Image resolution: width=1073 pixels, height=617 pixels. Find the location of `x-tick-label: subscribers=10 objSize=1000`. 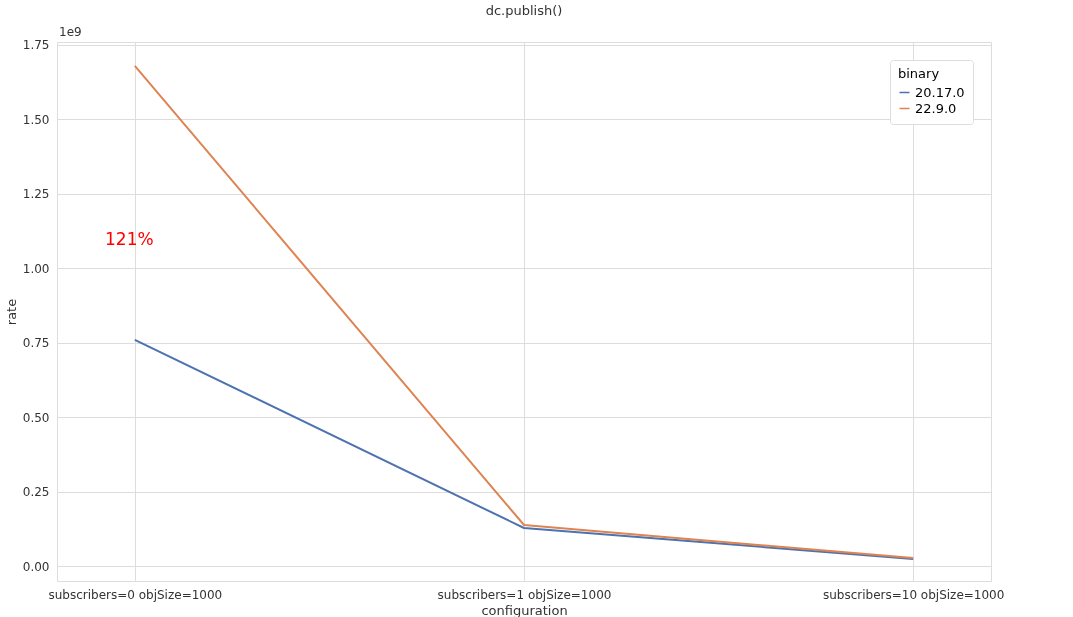

x-tick-label: subscribers=10 objSize=1000 is located at coordinates (913, 594).